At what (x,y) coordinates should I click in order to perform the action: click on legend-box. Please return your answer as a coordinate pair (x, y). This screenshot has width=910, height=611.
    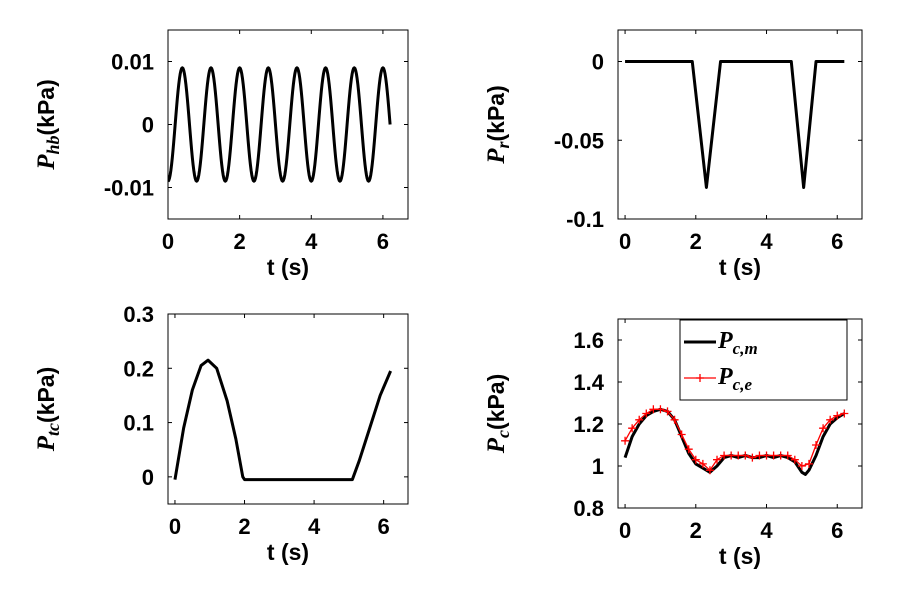
    Looking at the image, I should click on (763, 360).